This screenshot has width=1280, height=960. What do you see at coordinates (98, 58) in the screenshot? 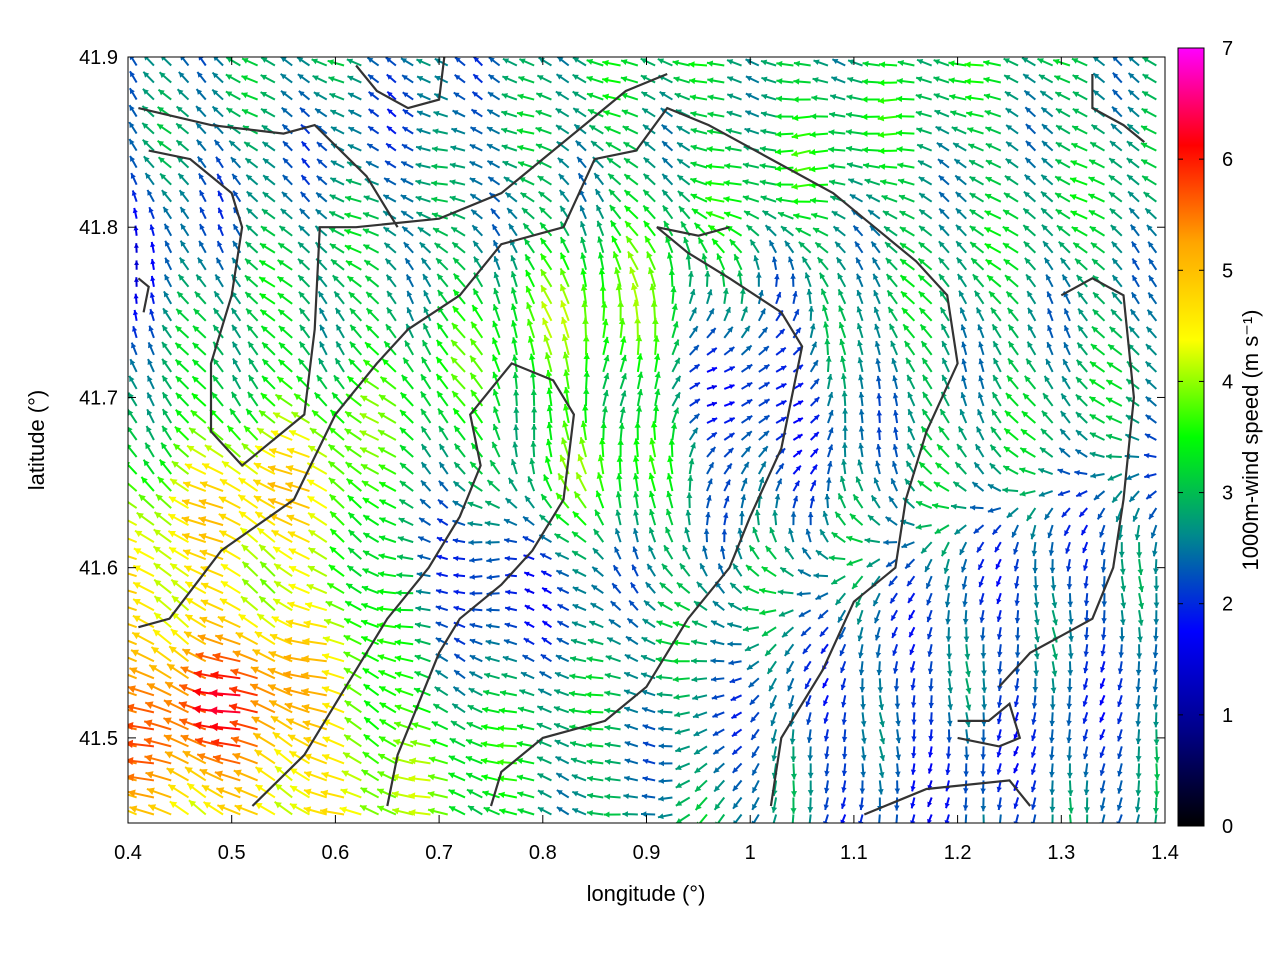
I see `y-tick-label: 41.9` at bounding box center [98, 58].